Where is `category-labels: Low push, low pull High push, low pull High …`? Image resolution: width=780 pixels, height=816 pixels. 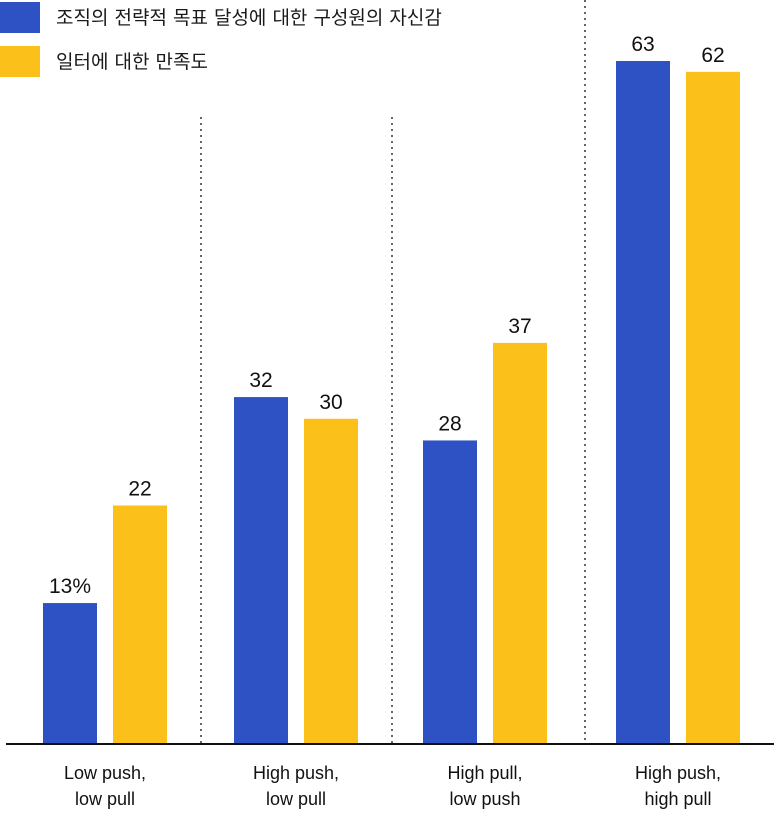 category-labels: Low push, low pull High push, low pull High … is located at coordinates (392, 786).